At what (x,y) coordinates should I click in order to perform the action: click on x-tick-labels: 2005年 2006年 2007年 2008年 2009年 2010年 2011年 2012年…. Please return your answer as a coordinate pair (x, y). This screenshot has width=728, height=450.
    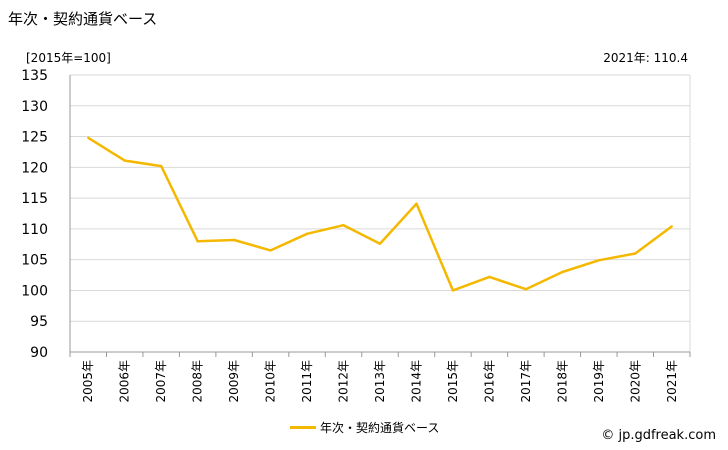
    Looking at the image, I should click on (380, 381).